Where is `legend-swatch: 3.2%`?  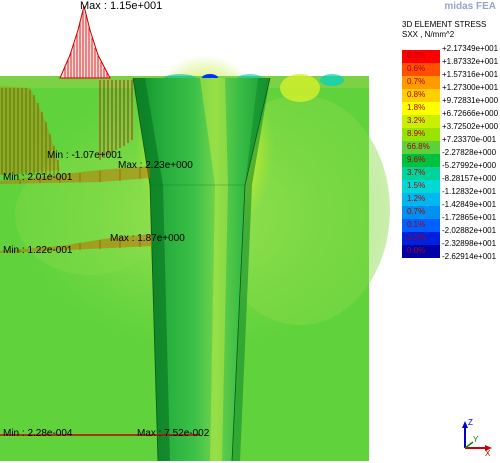 legend-swatch: 3.2% is located at coordinates (421, 121).